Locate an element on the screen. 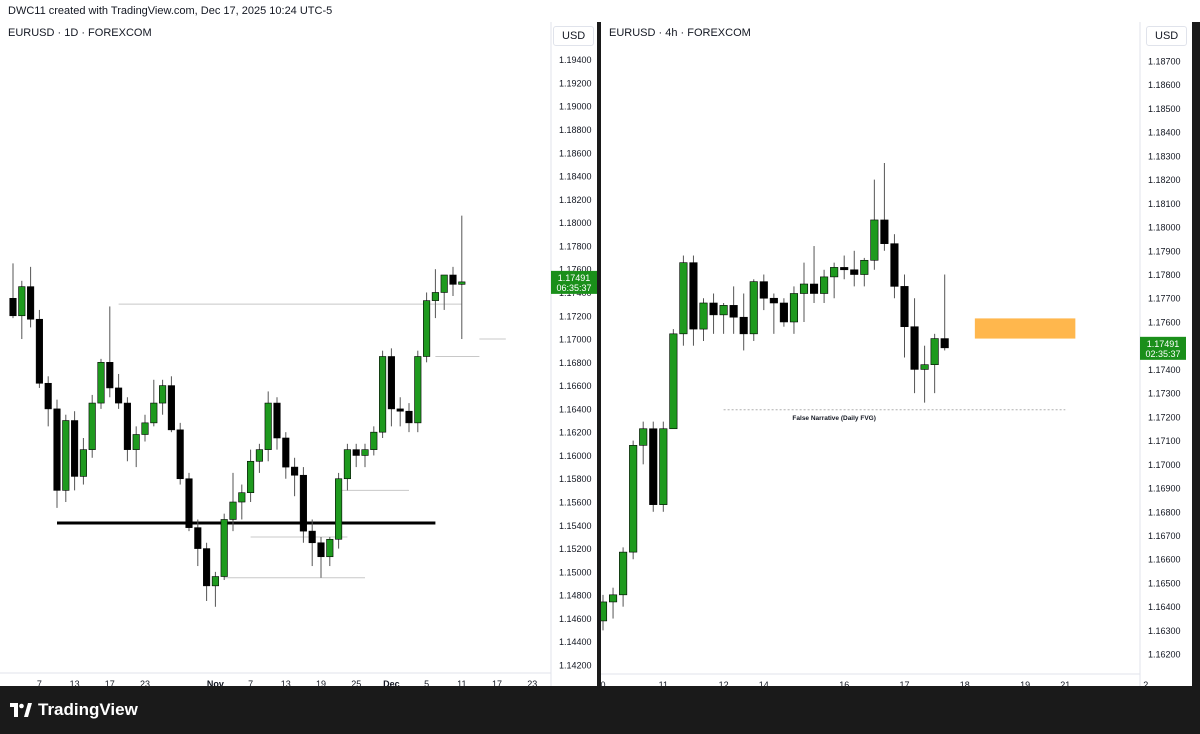 This screenshot has height=734, width=1200. x-tick-label: 16 is located at coordinates (844, 683).